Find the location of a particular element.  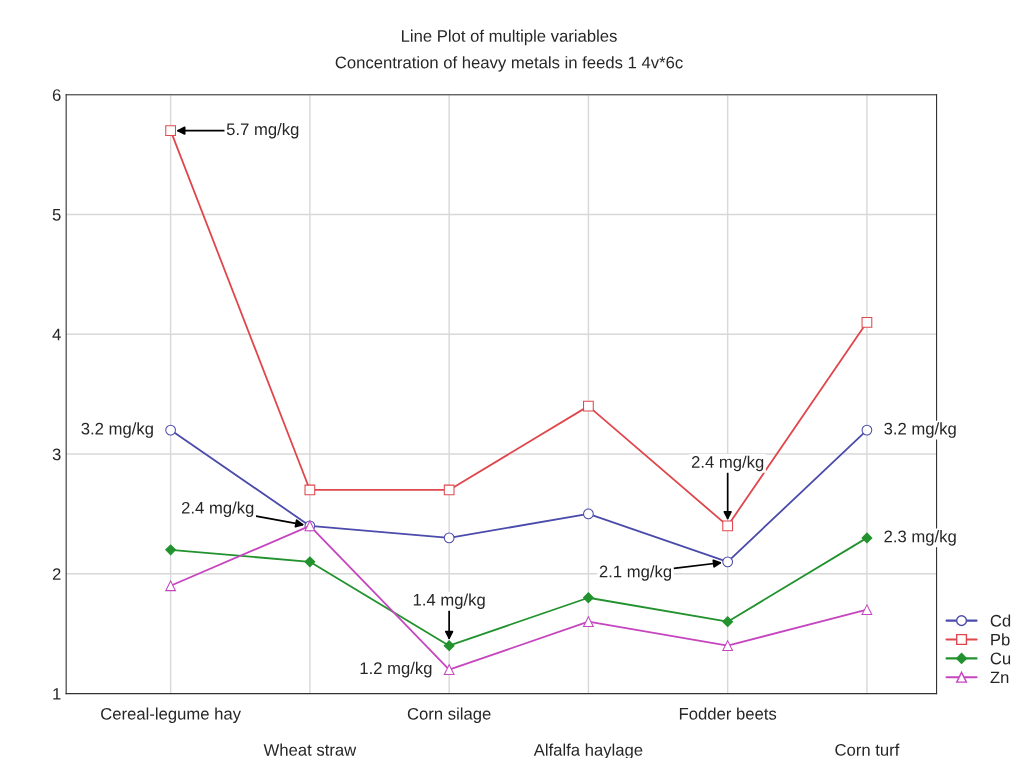

y-tick-label: 5 is located at coordinates (56, 215).